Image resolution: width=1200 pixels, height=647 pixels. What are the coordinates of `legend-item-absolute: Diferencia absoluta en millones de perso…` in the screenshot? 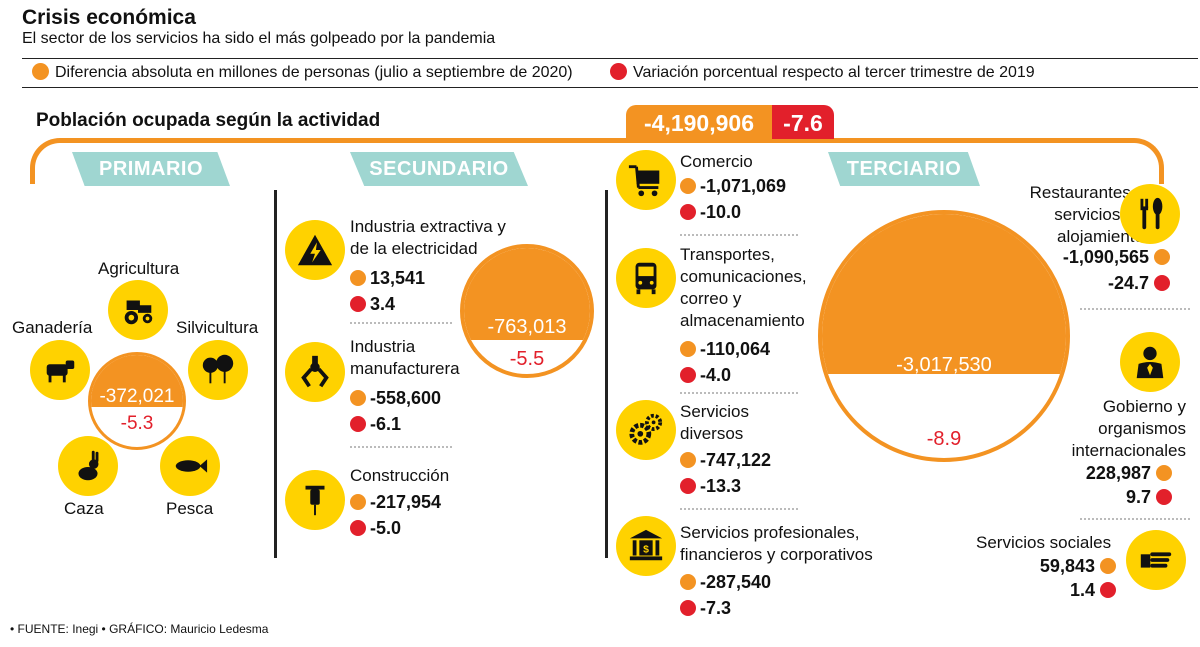 It's located at (302, 72).